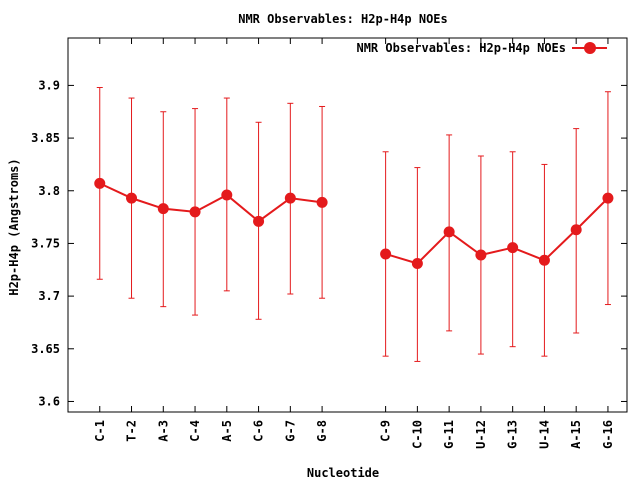 This screenshot has height=480, width=640. What do you see at coordinates (14, 226) in the screenshot?
I see `y-axis-label: H2p-H4p (Angstroms)` at bounding box center [14, 226].